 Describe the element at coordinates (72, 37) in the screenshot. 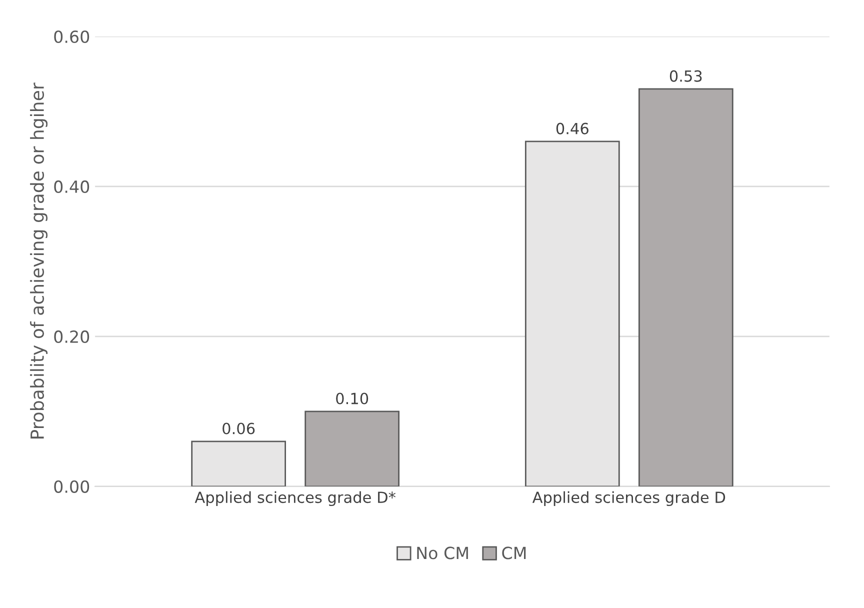

I see `y-tick-label: 0.60` at that location.